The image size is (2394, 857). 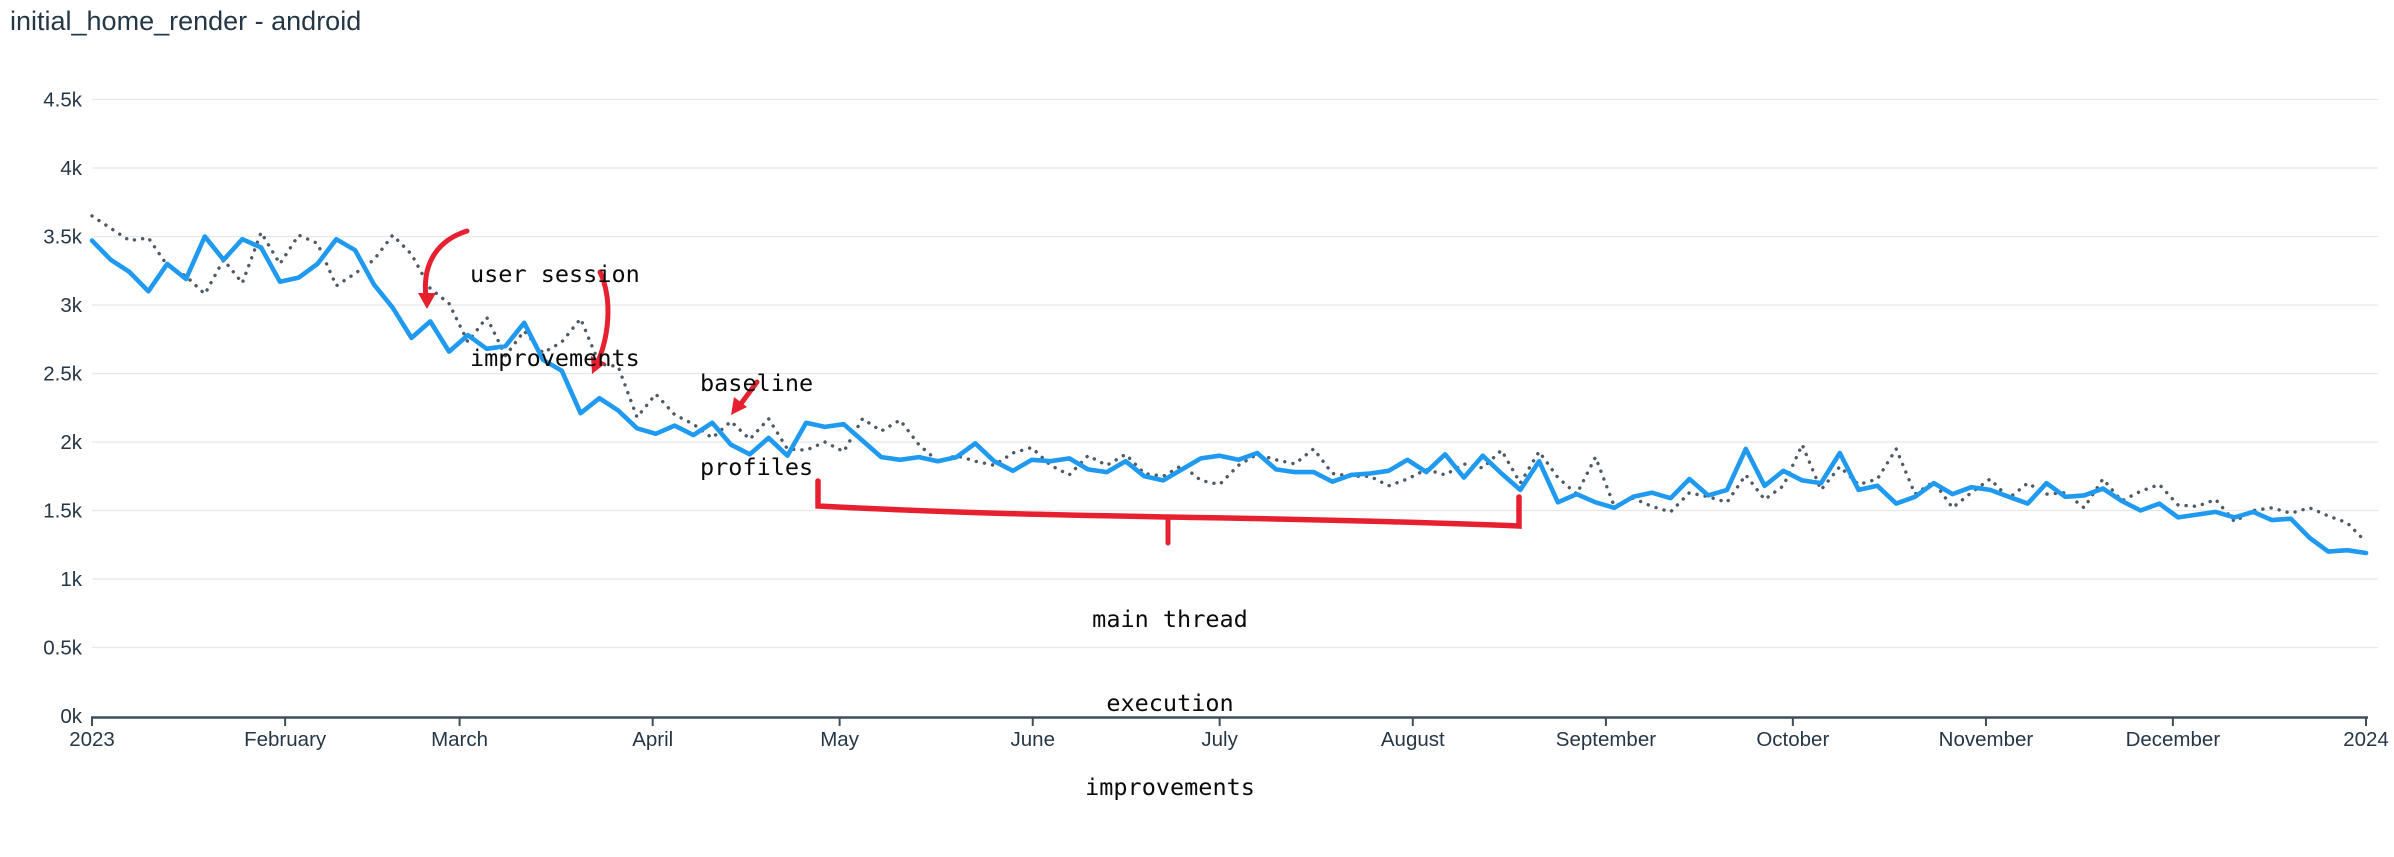 What do you see at coordinates (555, 274) in the screenshot?
I see `annotation-line: user session` at bounding box center [555, 274].